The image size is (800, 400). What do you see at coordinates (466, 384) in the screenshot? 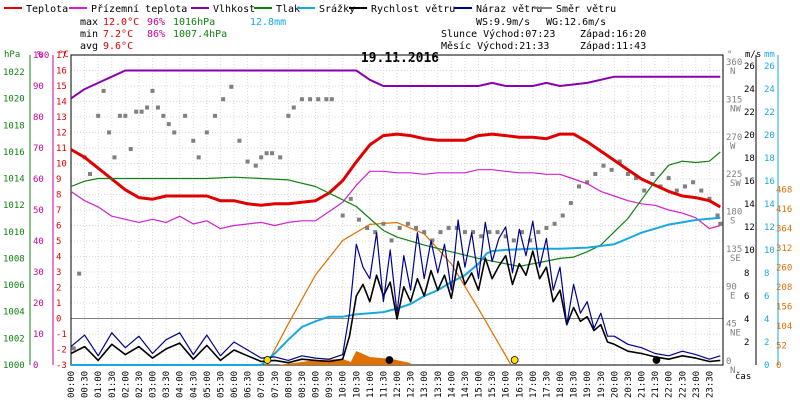
I see `tick-x: 14:30` at bounding box center [466, 384].